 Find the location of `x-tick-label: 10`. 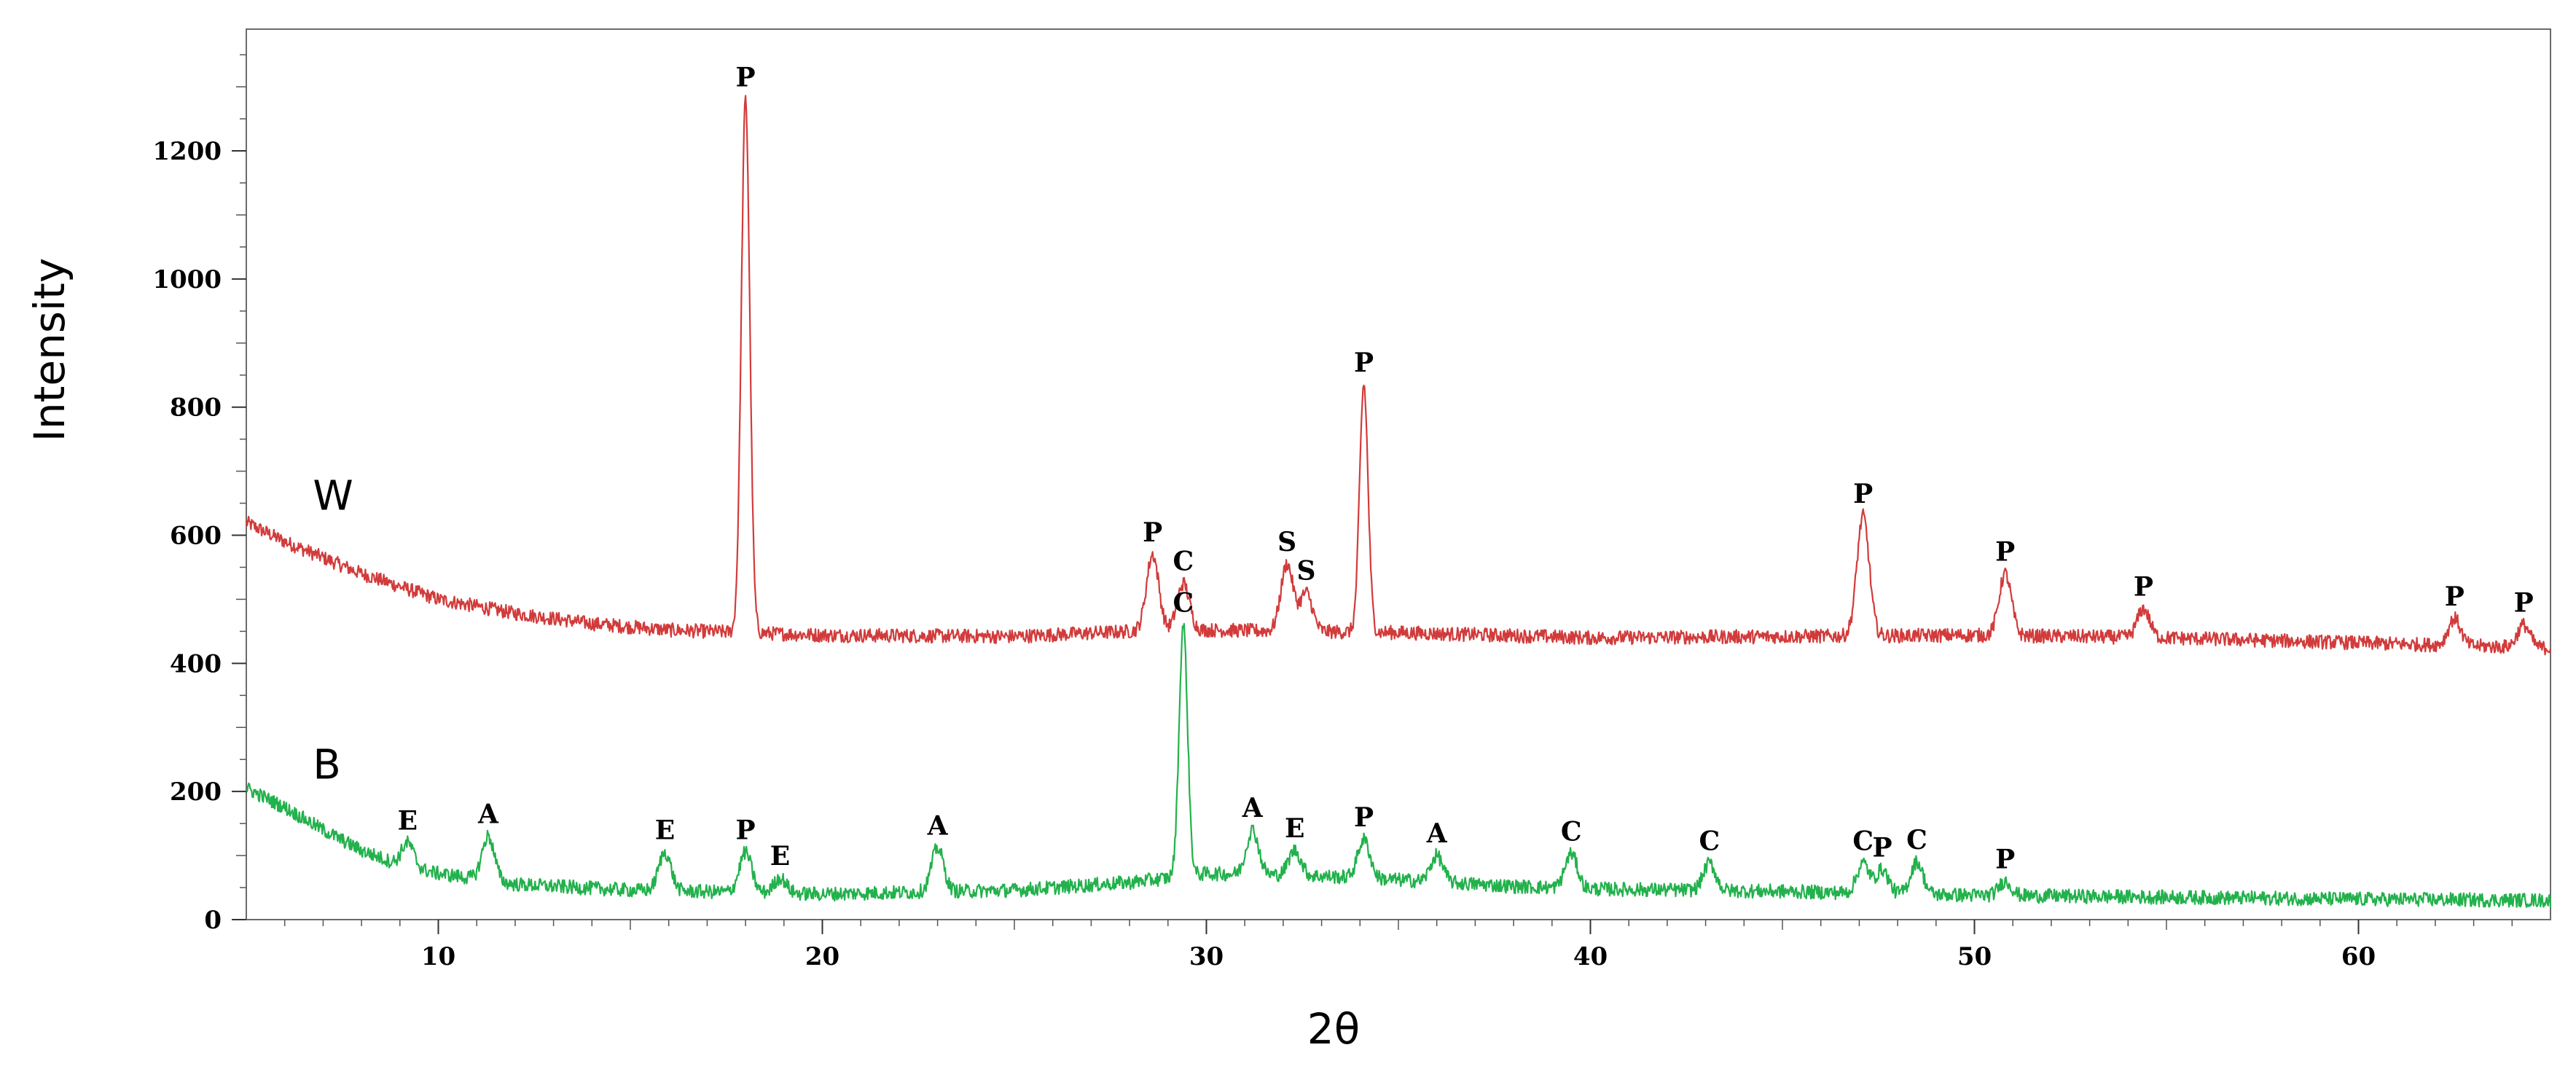

x-tick-label: 10 is located at coordinates (438, 956).